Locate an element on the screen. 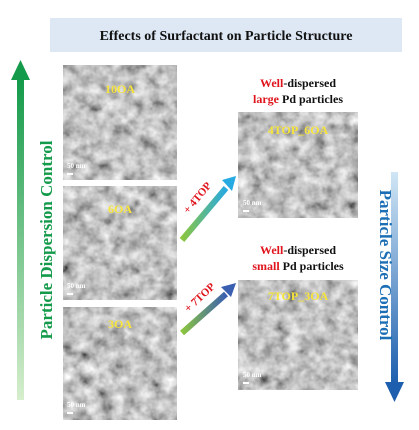  panel-label: 4TOP_6OA is located at coordinates (298, 130).